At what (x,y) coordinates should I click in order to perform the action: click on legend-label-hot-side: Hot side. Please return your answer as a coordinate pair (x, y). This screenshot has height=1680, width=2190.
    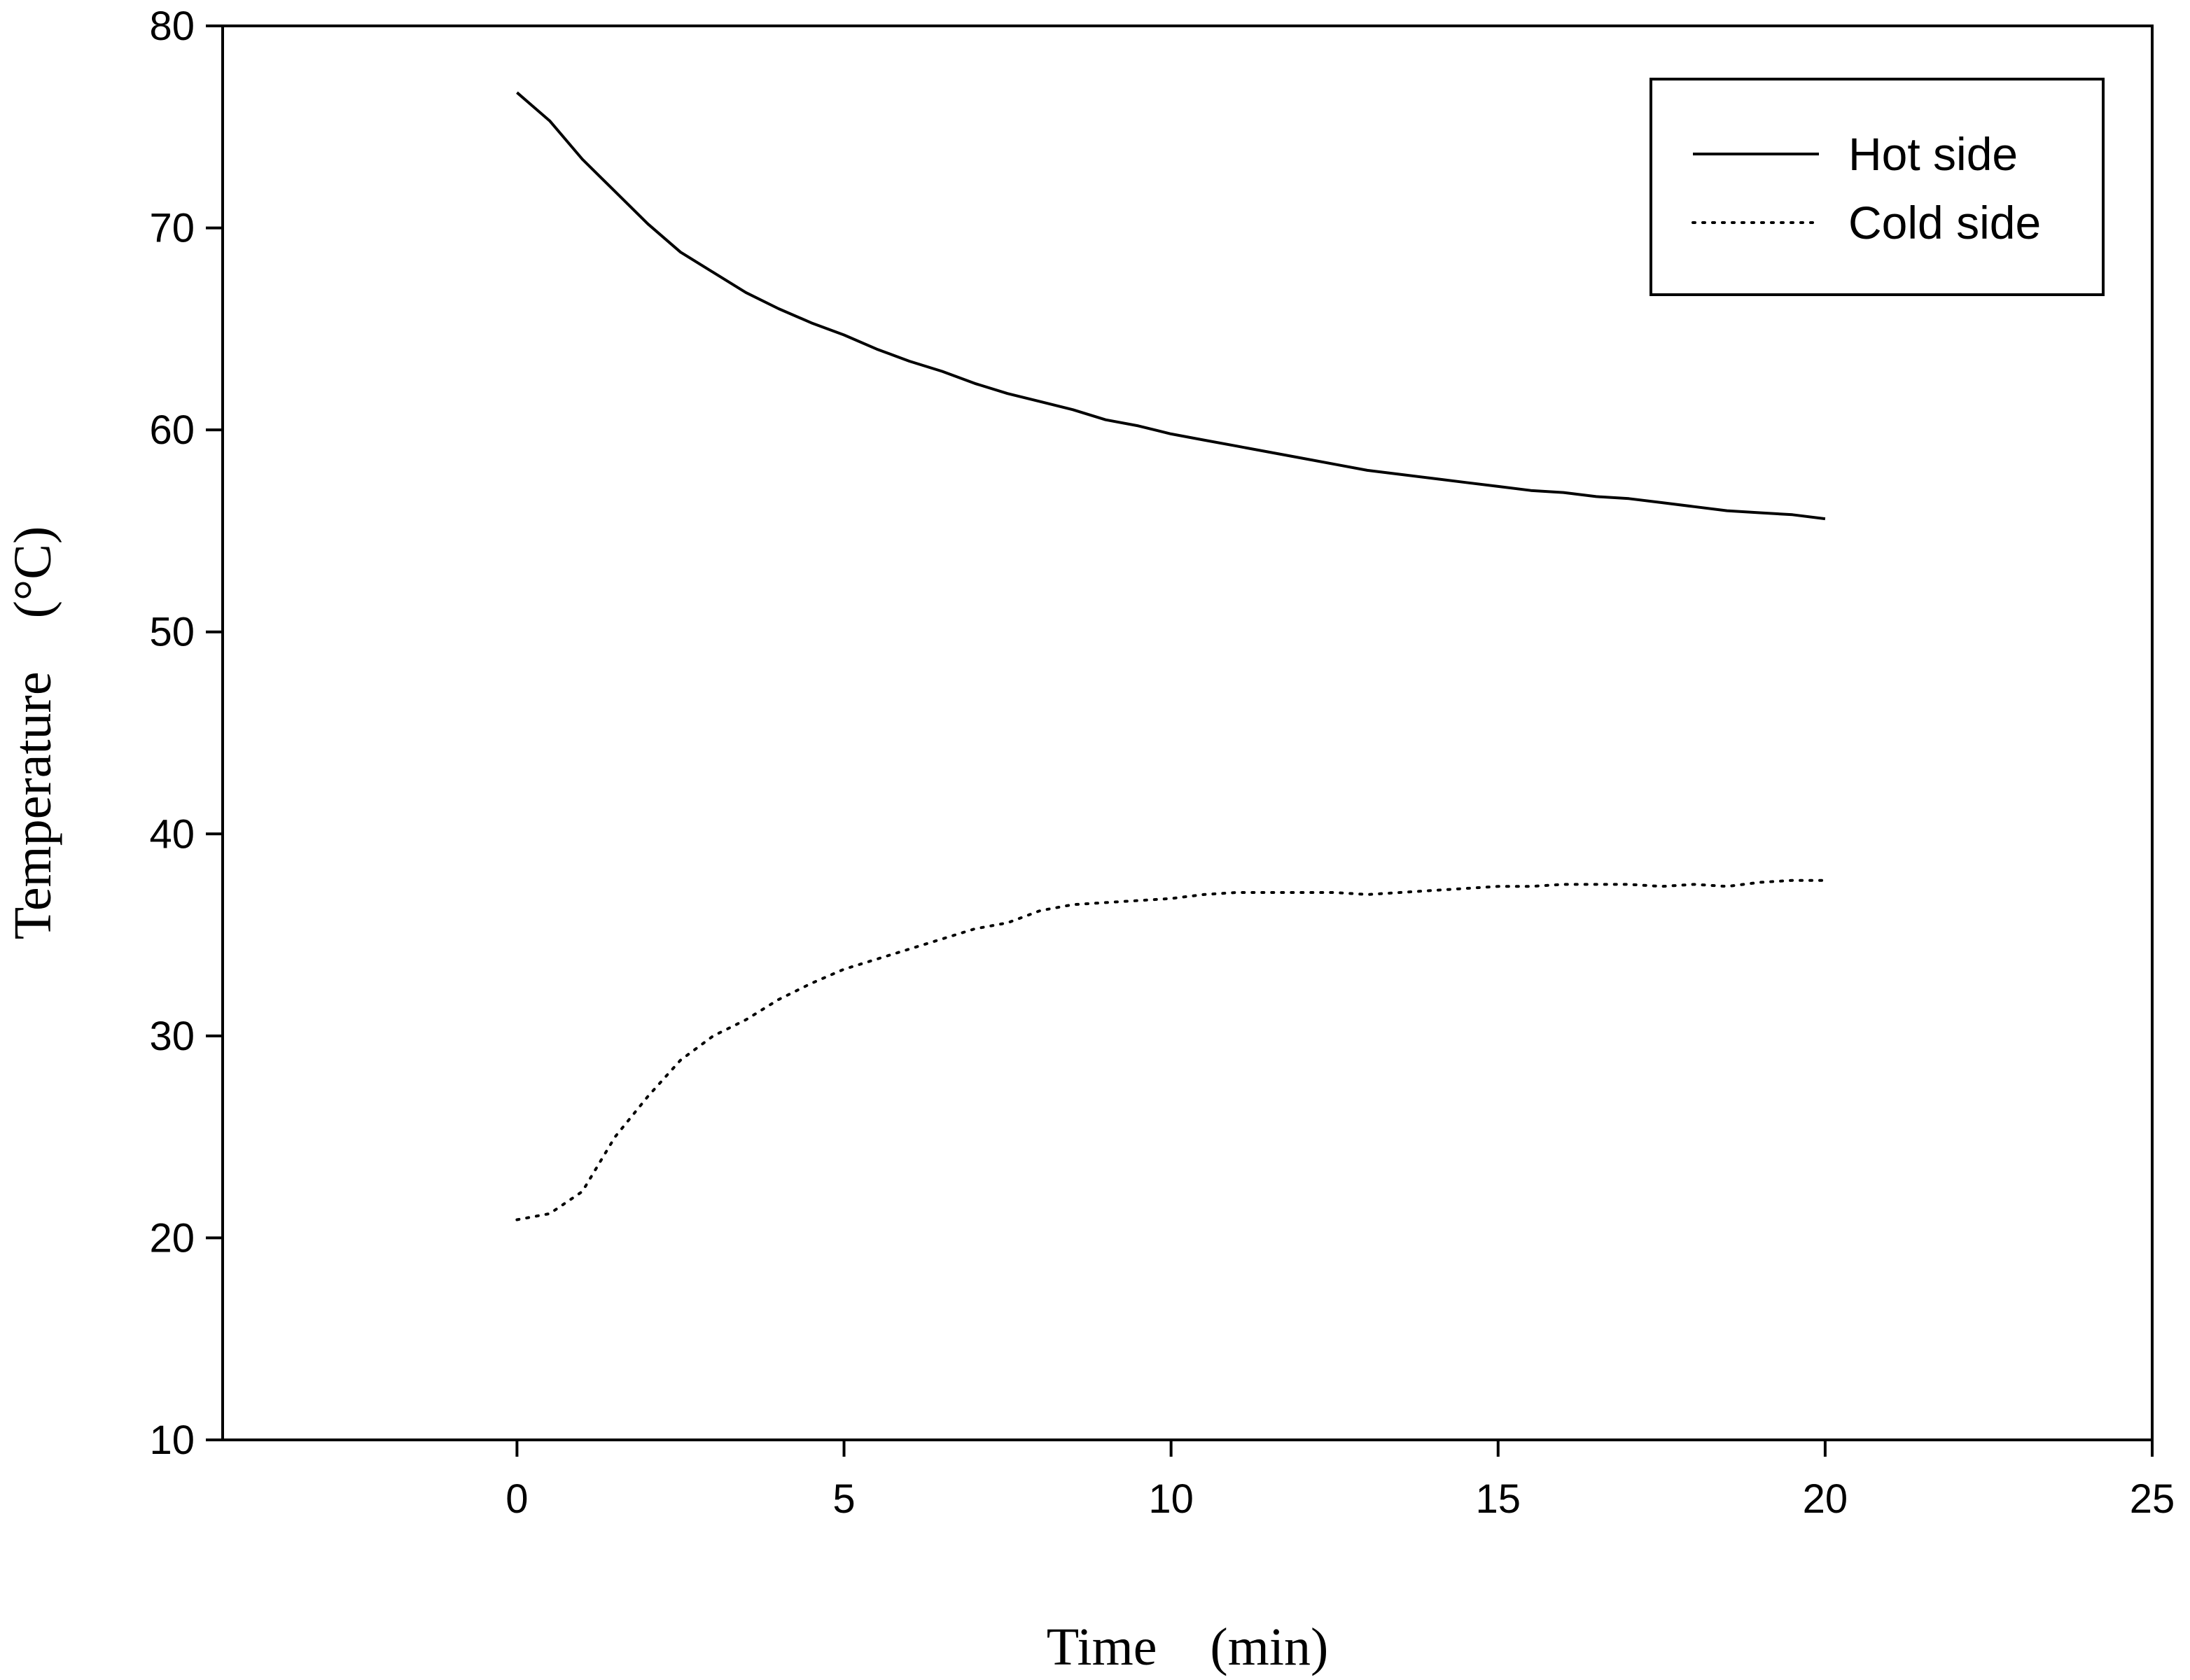
    Looking at the image, I should click on (1933, 154).